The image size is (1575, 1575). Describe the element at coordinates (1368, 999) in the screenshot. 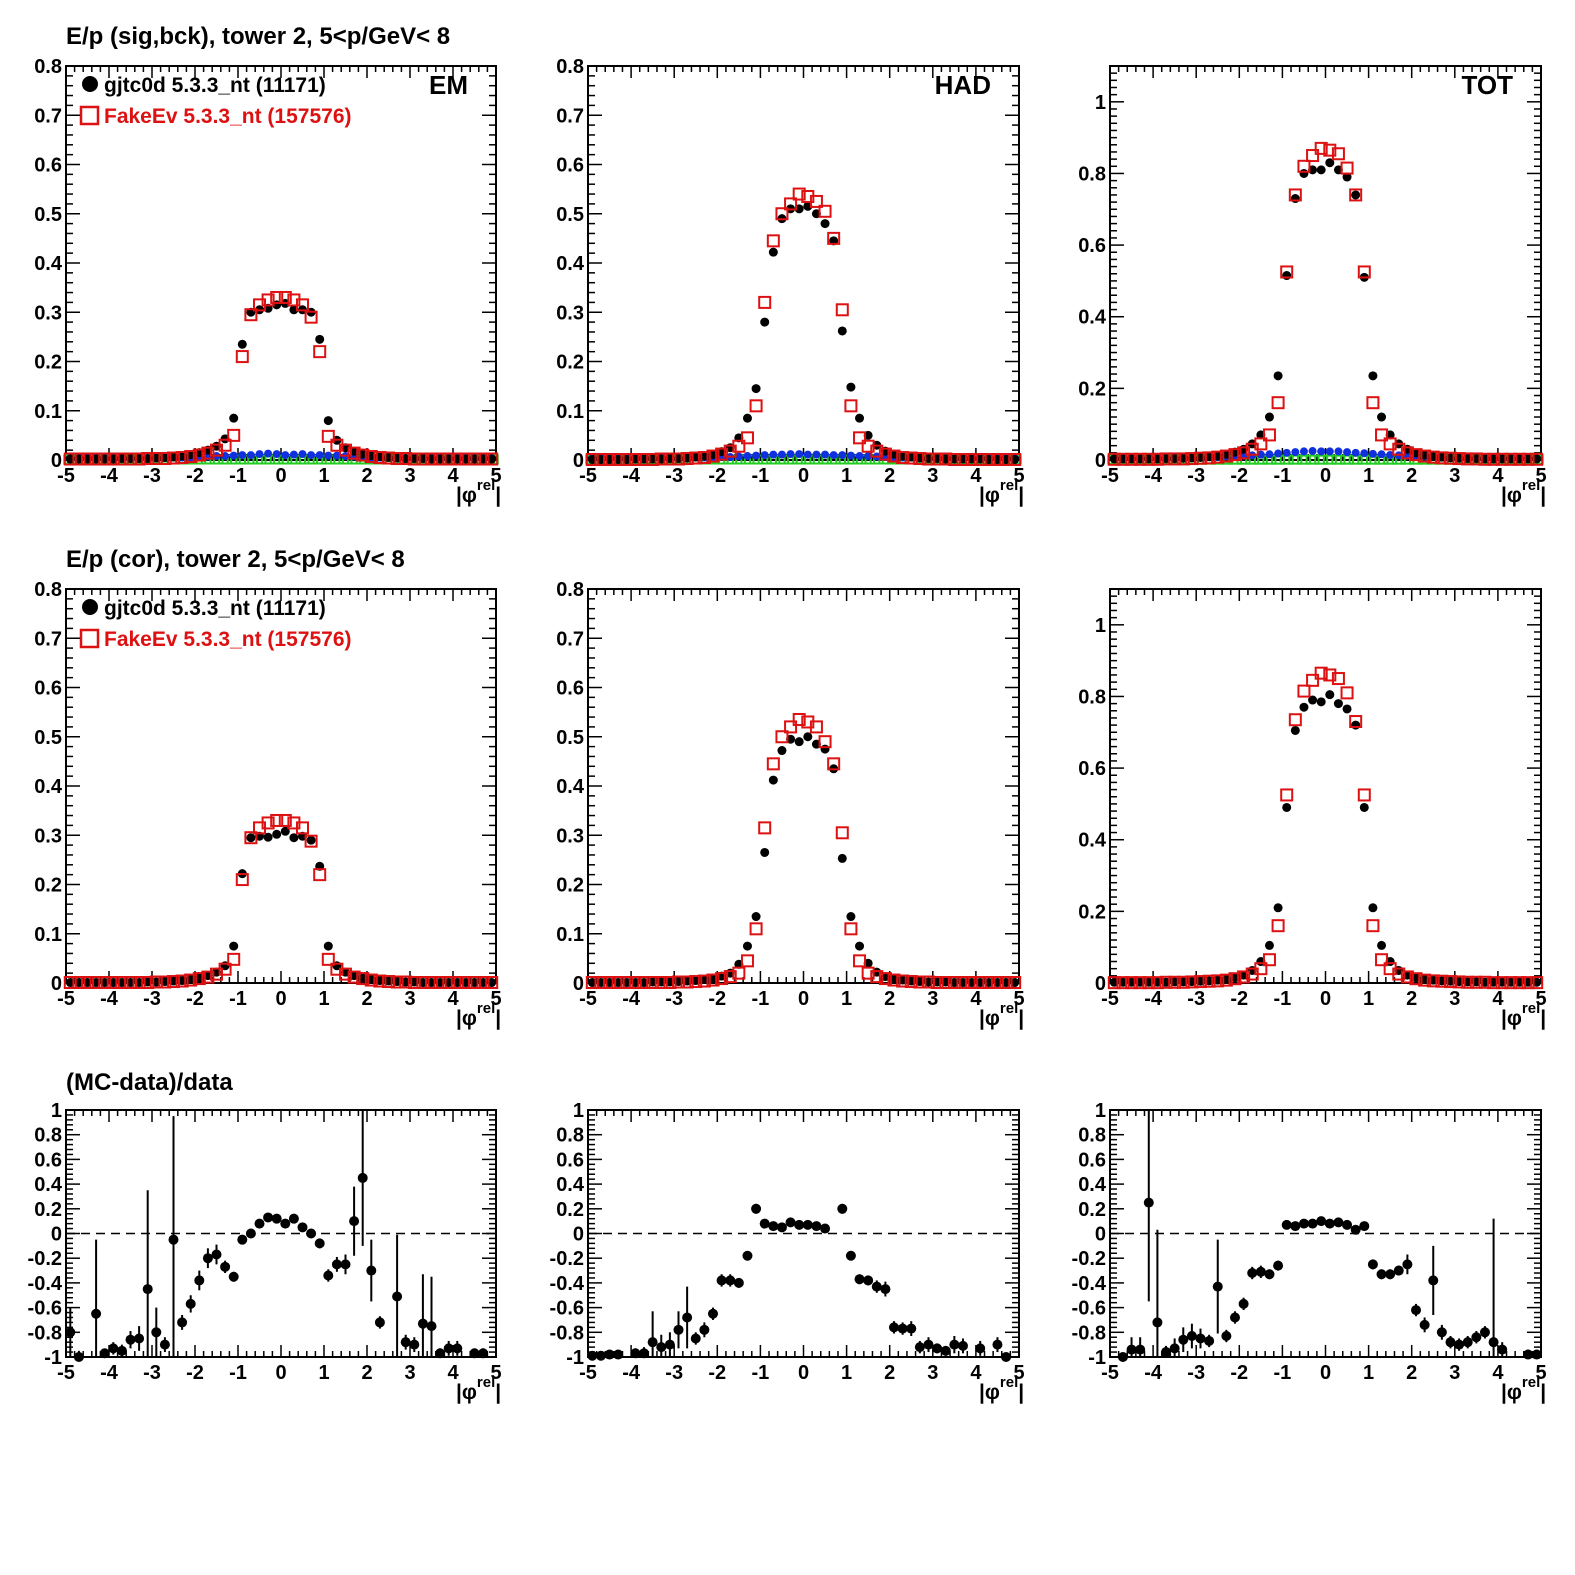

I see `x-tick-label: 1` at that location.